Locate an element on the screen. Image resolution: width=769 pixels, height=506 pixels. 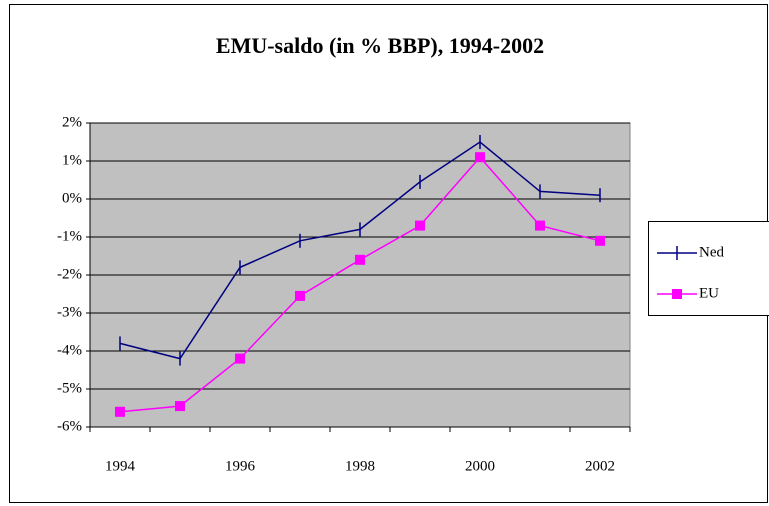
y-tick-label: 2% is located at coordinates (72, 122).